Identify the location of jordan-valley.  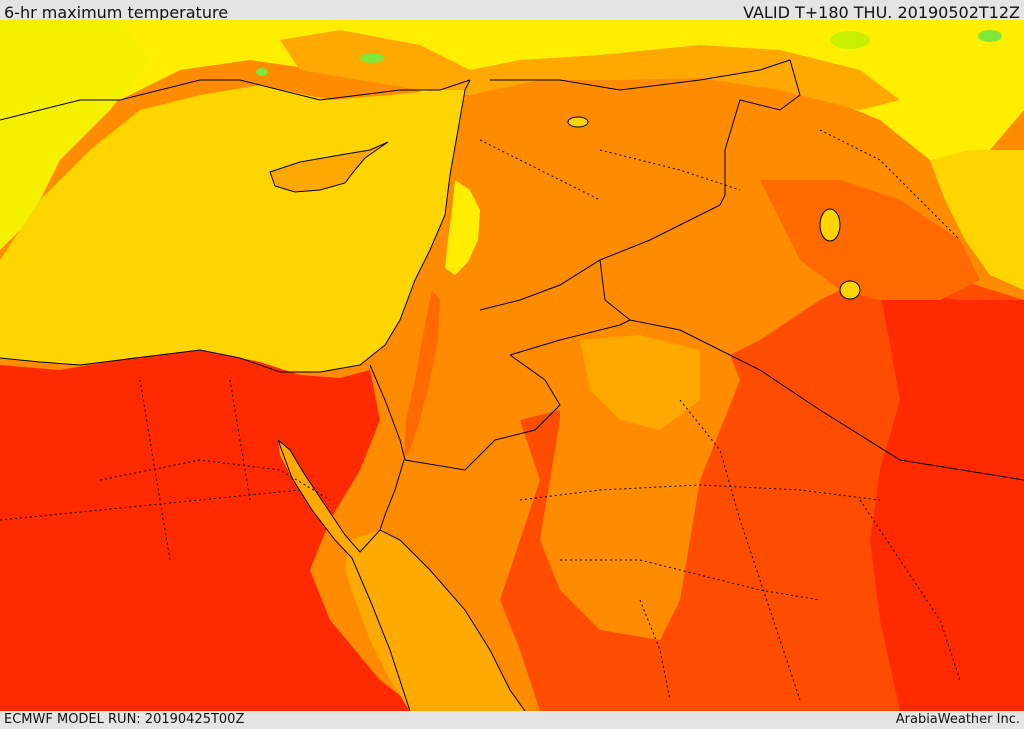
(422, 375).